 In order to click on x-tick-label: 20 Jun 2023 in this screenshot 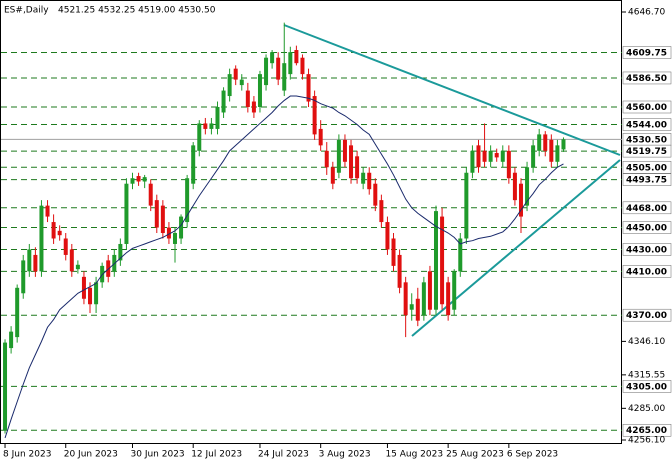, I will do `click(91, 455)`.